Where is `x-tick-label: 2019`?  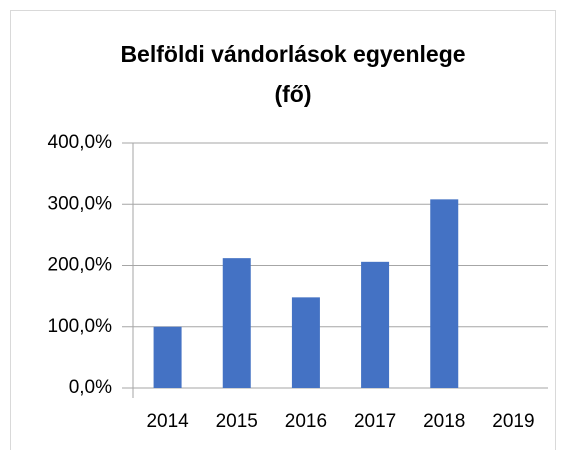 x-tick-label: 2019 is located at coordinates (513, 421).